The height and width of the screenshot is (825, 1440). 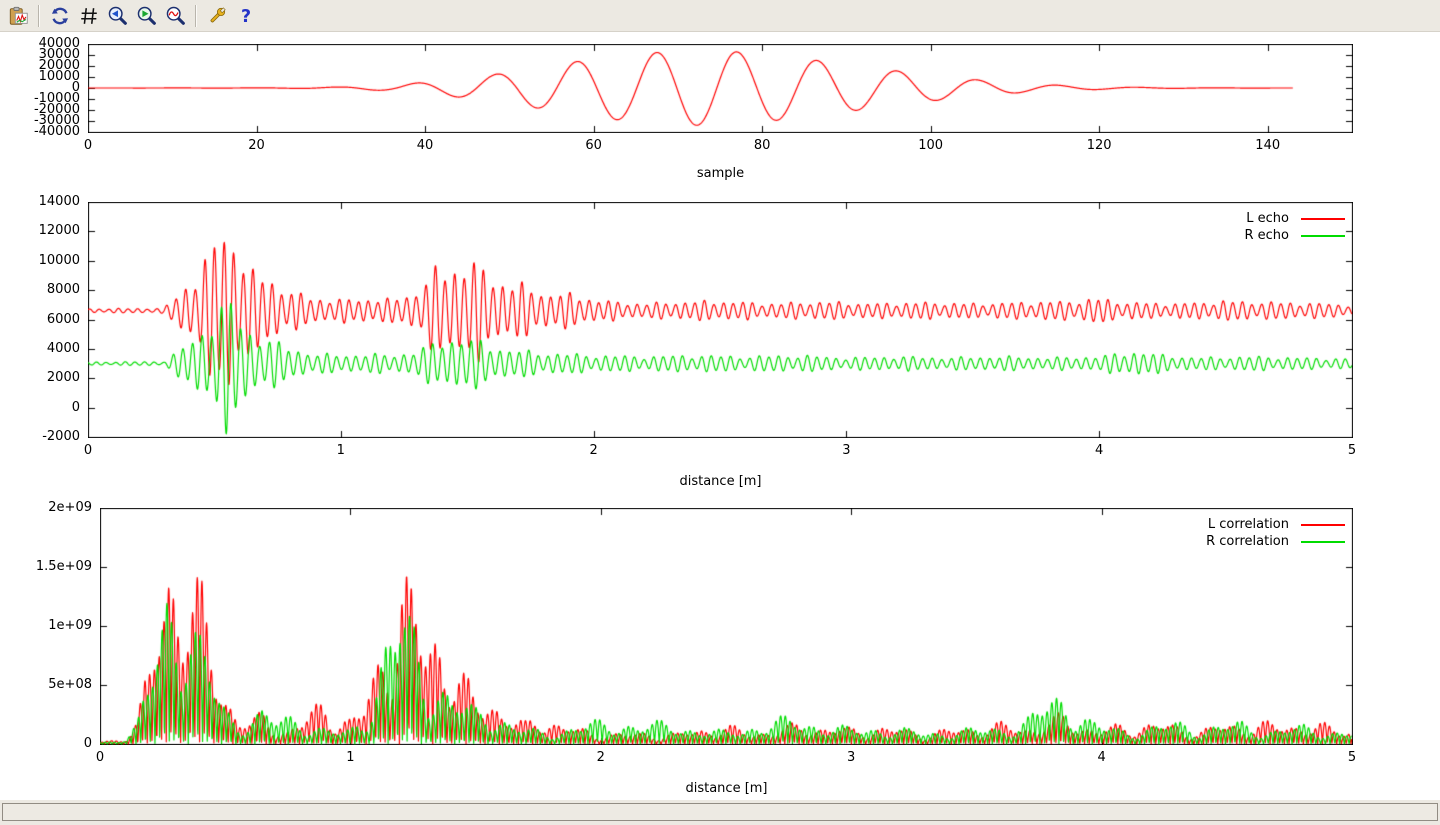 I want to click on echo-plot-legend: L echo R echo, so click(x=1294, y=227).